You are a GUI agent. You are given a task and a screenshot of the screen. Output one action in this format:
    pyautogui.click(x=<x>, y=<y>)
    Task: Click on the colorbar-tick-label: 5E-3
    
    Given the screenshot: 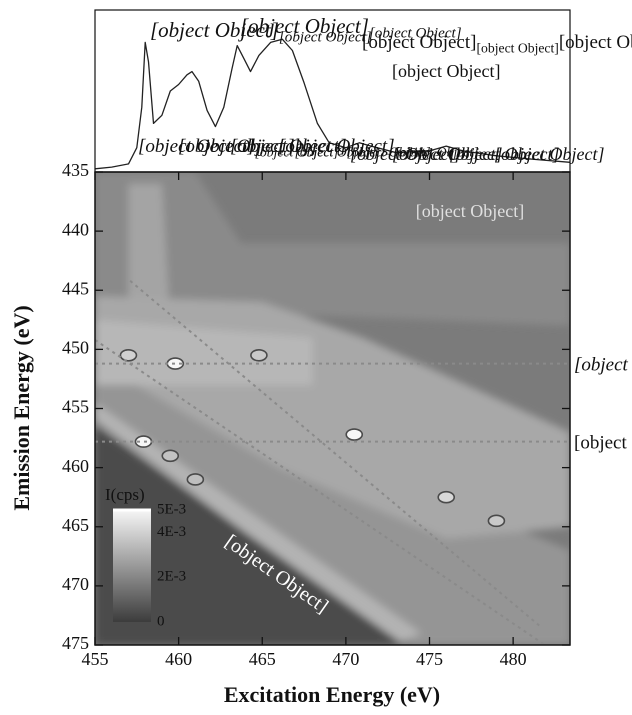 What is the action you would take?
    pyautogui.click(x=171, y=509)
    